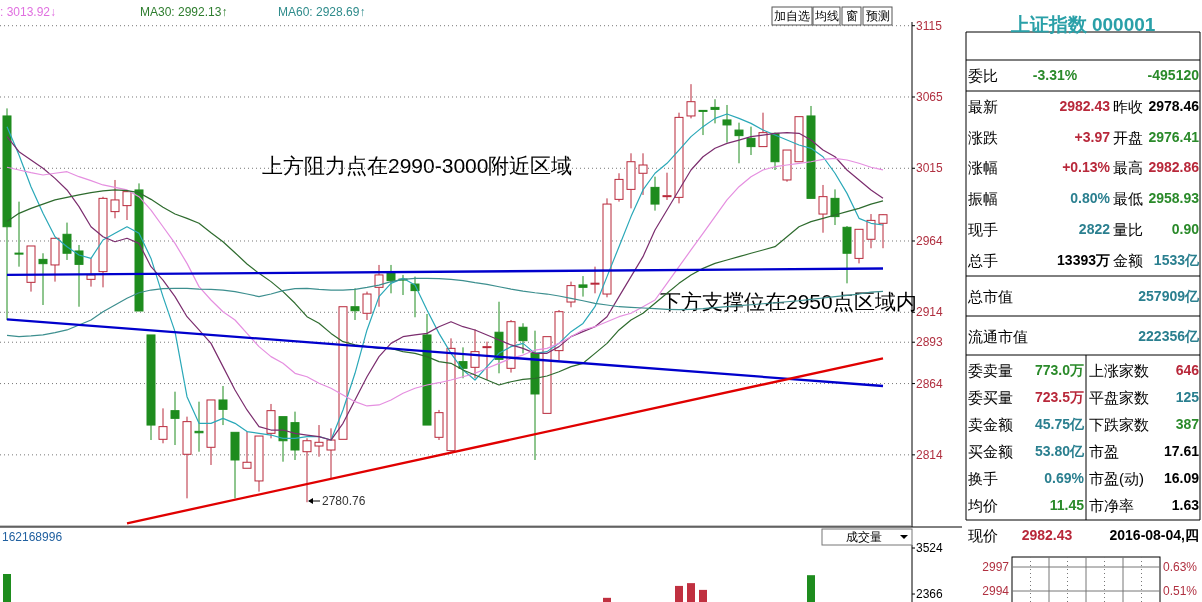  What do you see at coordinates (1119, 397) in the screenshot?
I see `text: 平盘家数` at bounding box center [1119, 397].